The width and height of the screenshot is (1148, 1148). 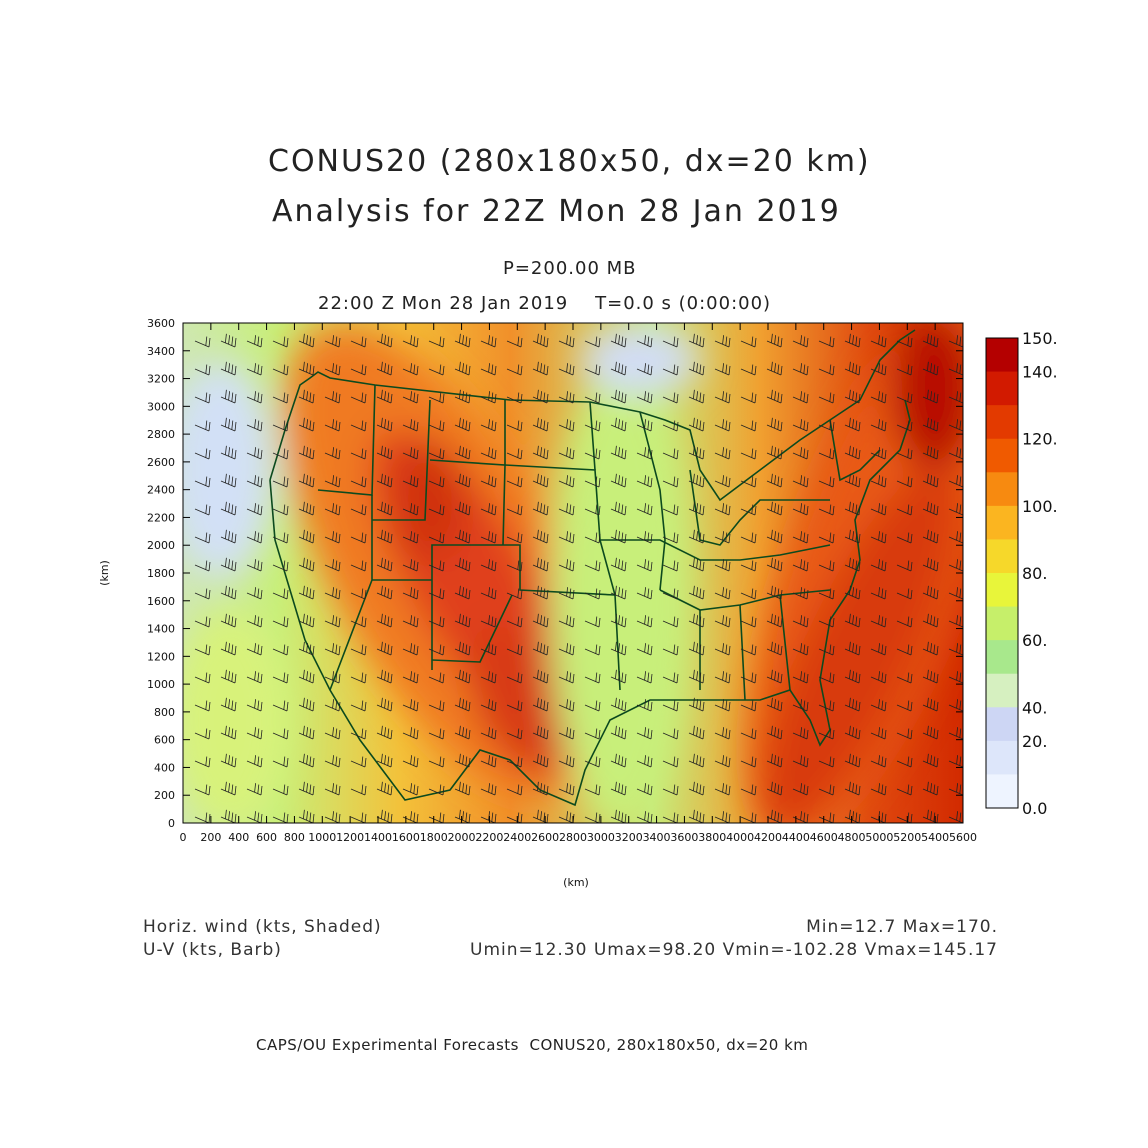 I want to click on y-tick-label: 3200, so click(x=161, y=379).